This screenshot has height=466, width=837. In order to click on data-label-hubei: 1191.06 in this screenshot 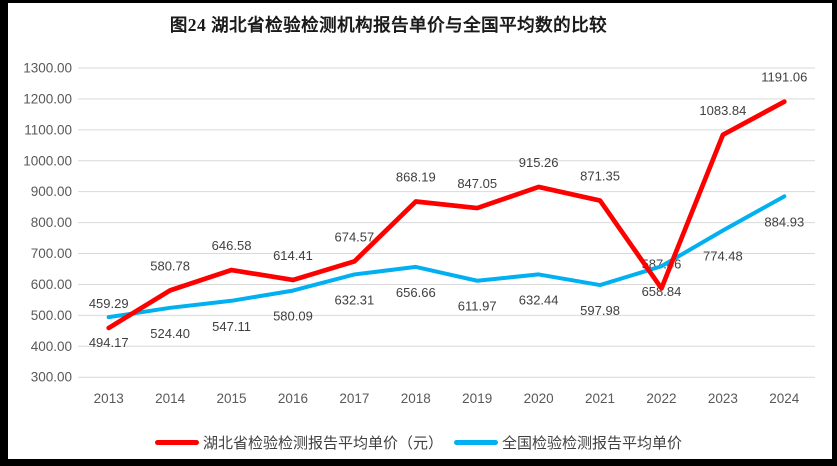, I will do `click(784, 77)`.